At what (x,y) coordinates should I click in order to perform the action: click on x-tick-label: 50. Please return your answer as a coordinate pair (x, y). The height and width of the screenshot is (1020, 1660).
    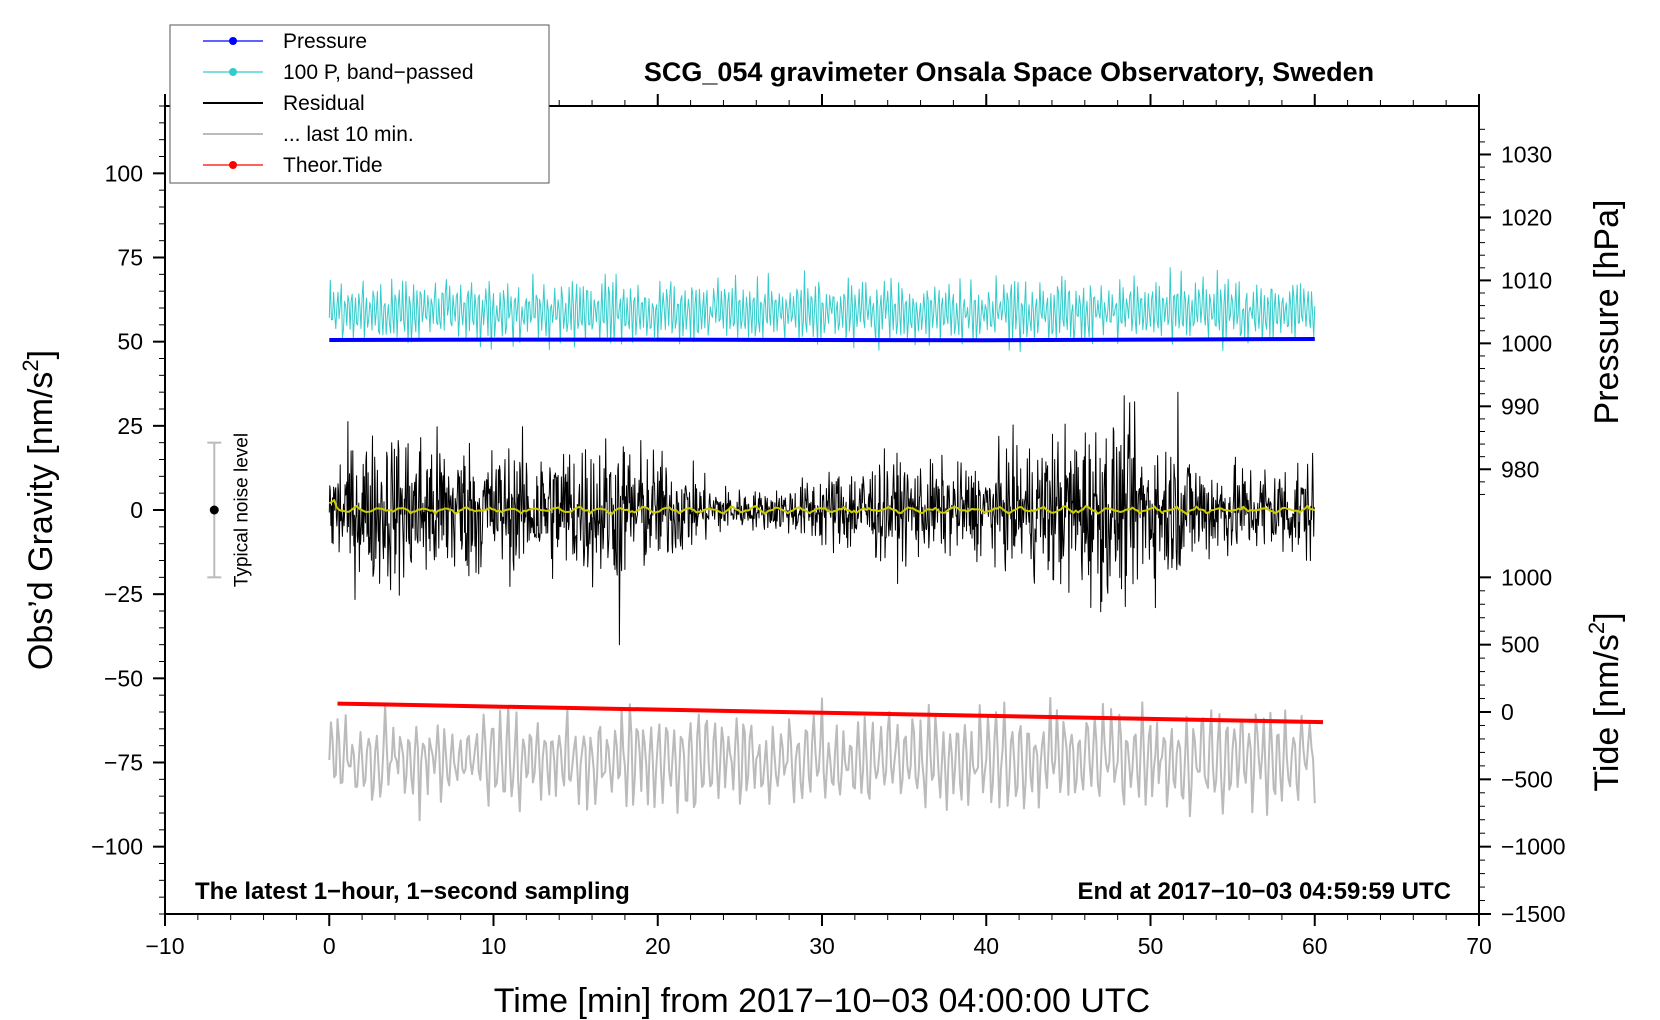
    Looking at the image, I should click on (1151, 946).